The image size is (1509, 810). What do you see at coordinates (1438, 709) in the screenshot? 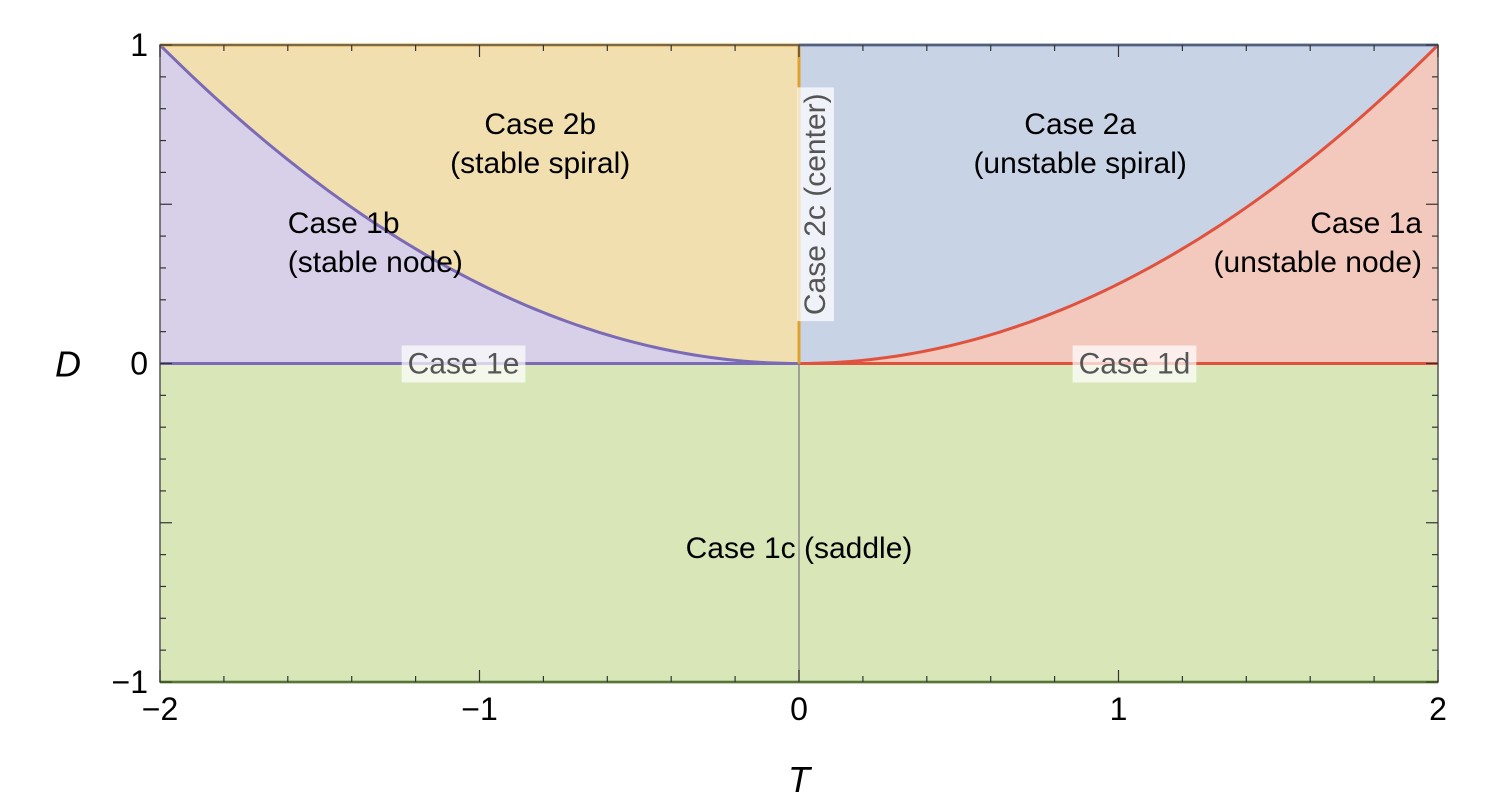
I see `x-tick-label: 2` at bounding box center [1438, 709].